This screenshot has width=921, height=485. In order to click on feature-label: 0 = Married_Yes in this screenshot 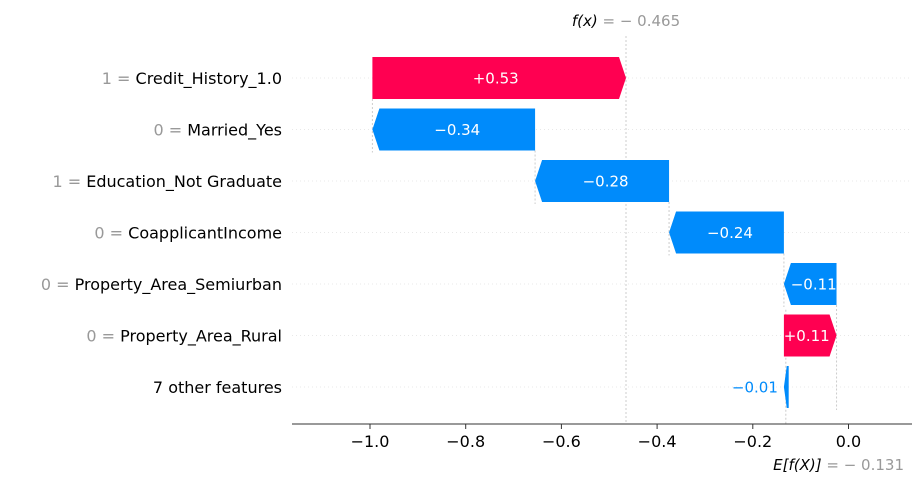, I will do `click(217, 131)`.